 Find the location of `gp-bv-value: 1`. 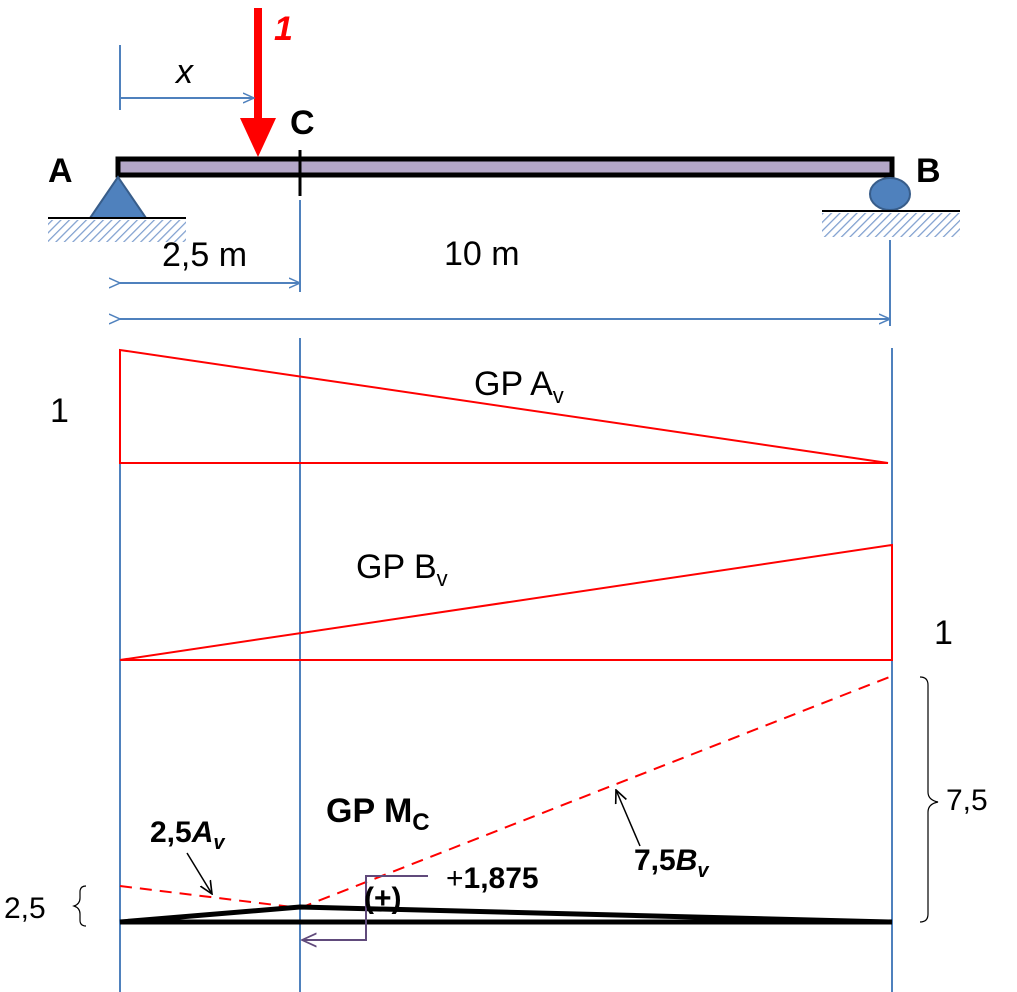

gp-bv-value: 1 is located at coordinates (943, 633).